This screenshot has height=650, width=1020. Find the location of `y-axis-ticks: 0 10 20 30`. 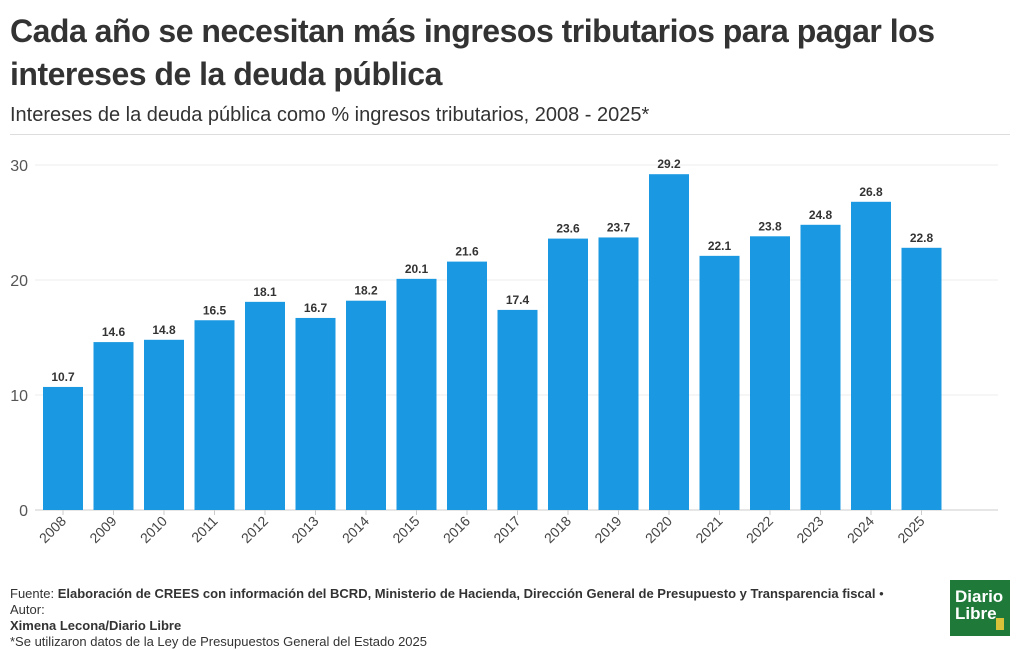

y-axis-ticks: 0 10 20 30 is located at coordinates (19, 339).